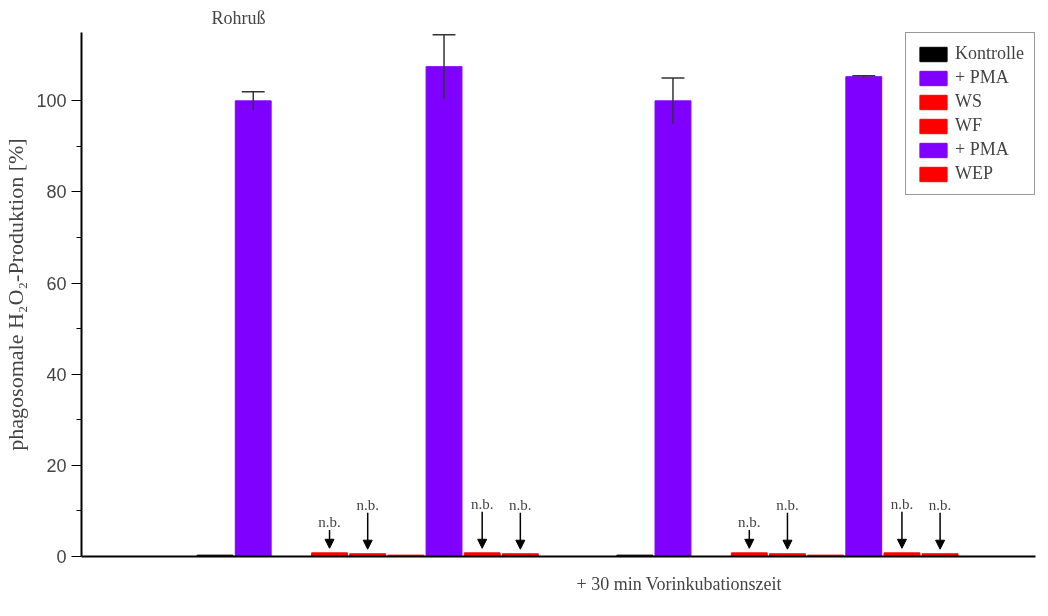 The width and height of the screenshot is (1048, 616). What do you see at coordinates (974, 173) in the screenshot?
I see `legend-label: WEP` at bounding box center [974, 173].